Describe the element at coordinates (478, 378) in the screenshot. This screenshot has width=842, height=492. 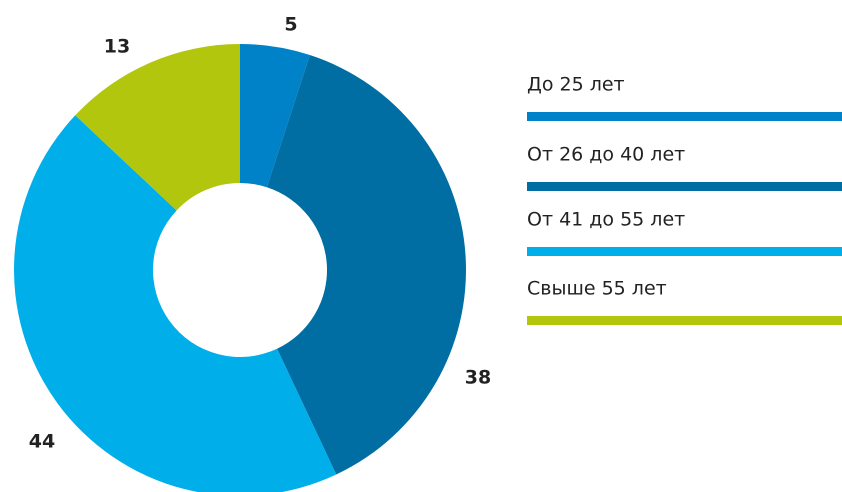
I see `value-label: 38` at that location.